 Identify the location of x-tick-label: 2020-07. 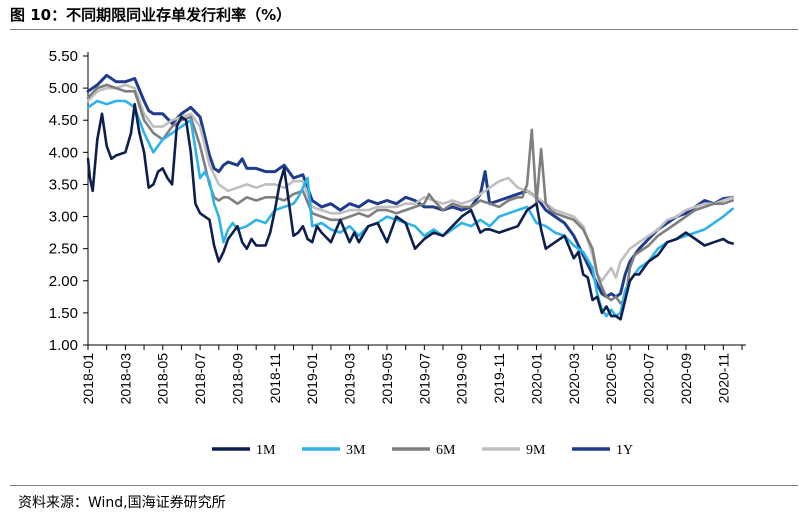
(649, 379).